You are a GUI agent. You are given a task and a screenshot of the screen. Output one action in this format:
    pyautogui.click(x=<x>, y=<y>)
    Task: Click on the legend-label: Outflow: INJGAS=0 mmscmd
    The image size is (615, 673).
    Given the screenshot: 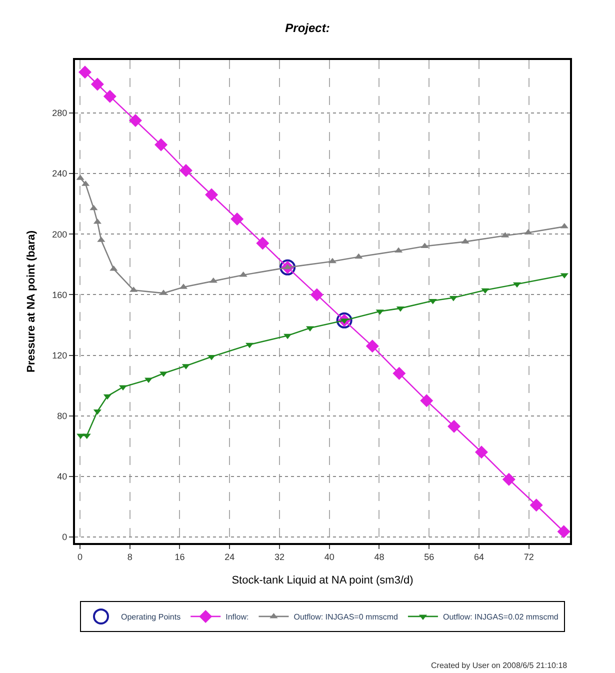 What is the action you would take?
    pyautogui.click(x=346, y=617)
    